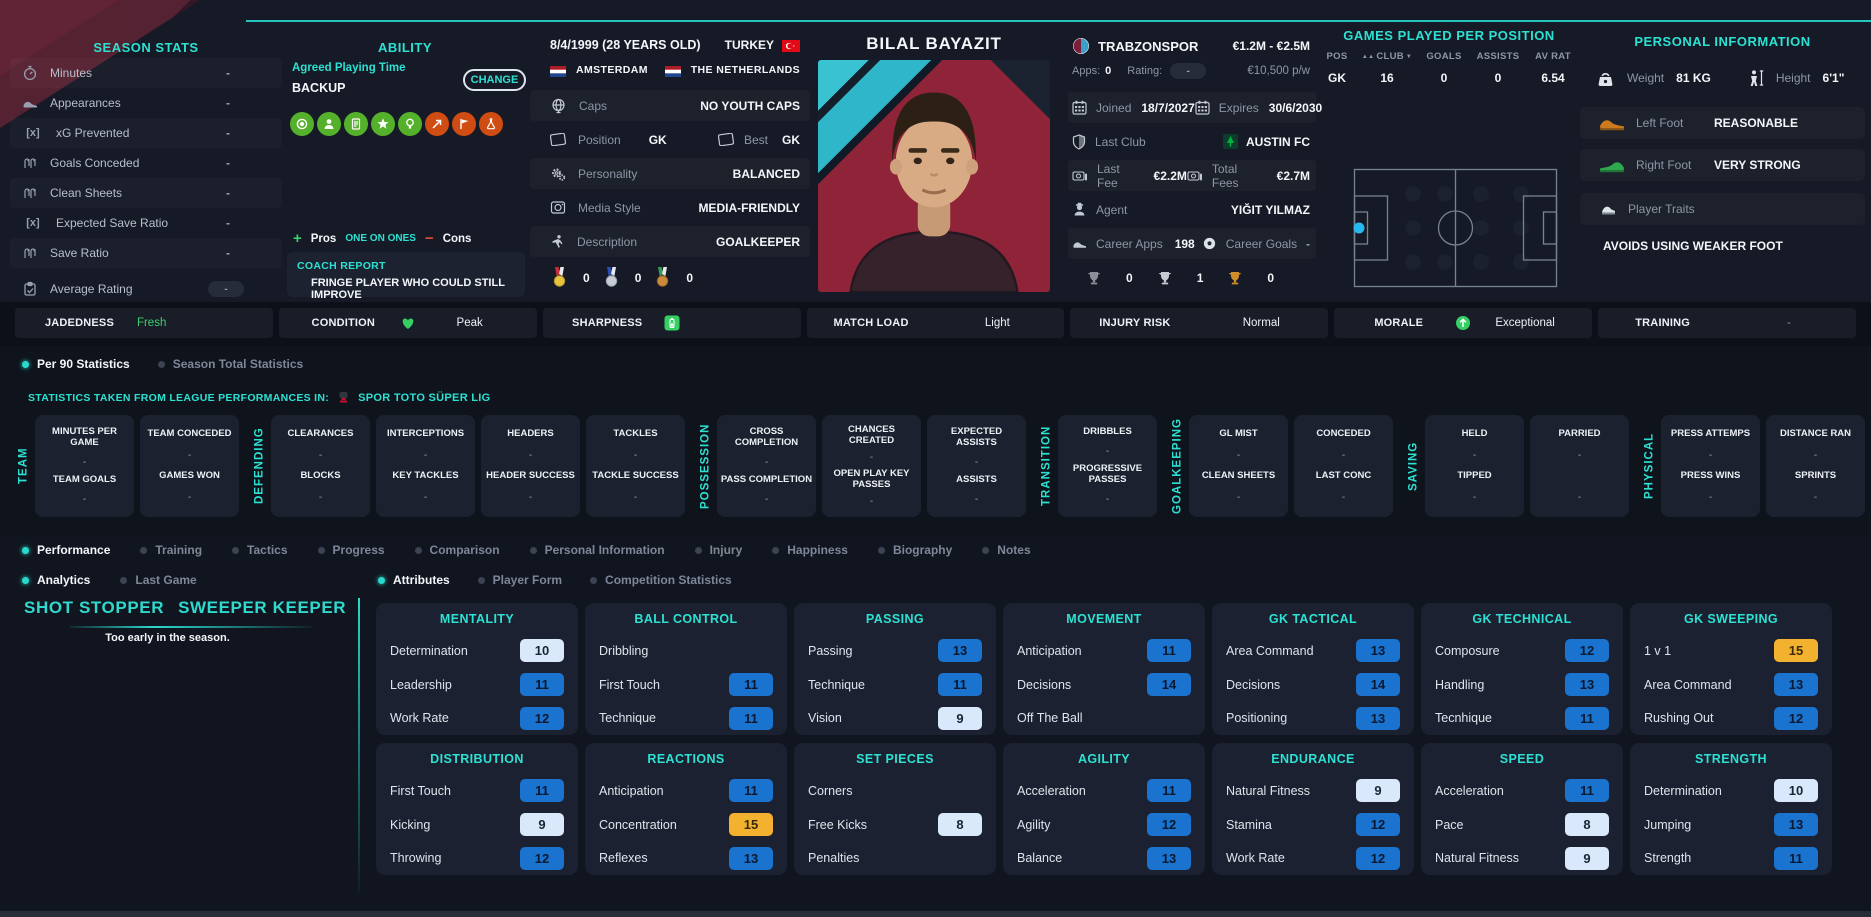 The image size is (1871, 917). Describe the element at coordinates (686, 825) in the screenshot. I see `attr-row: Concentration 15` at that location.